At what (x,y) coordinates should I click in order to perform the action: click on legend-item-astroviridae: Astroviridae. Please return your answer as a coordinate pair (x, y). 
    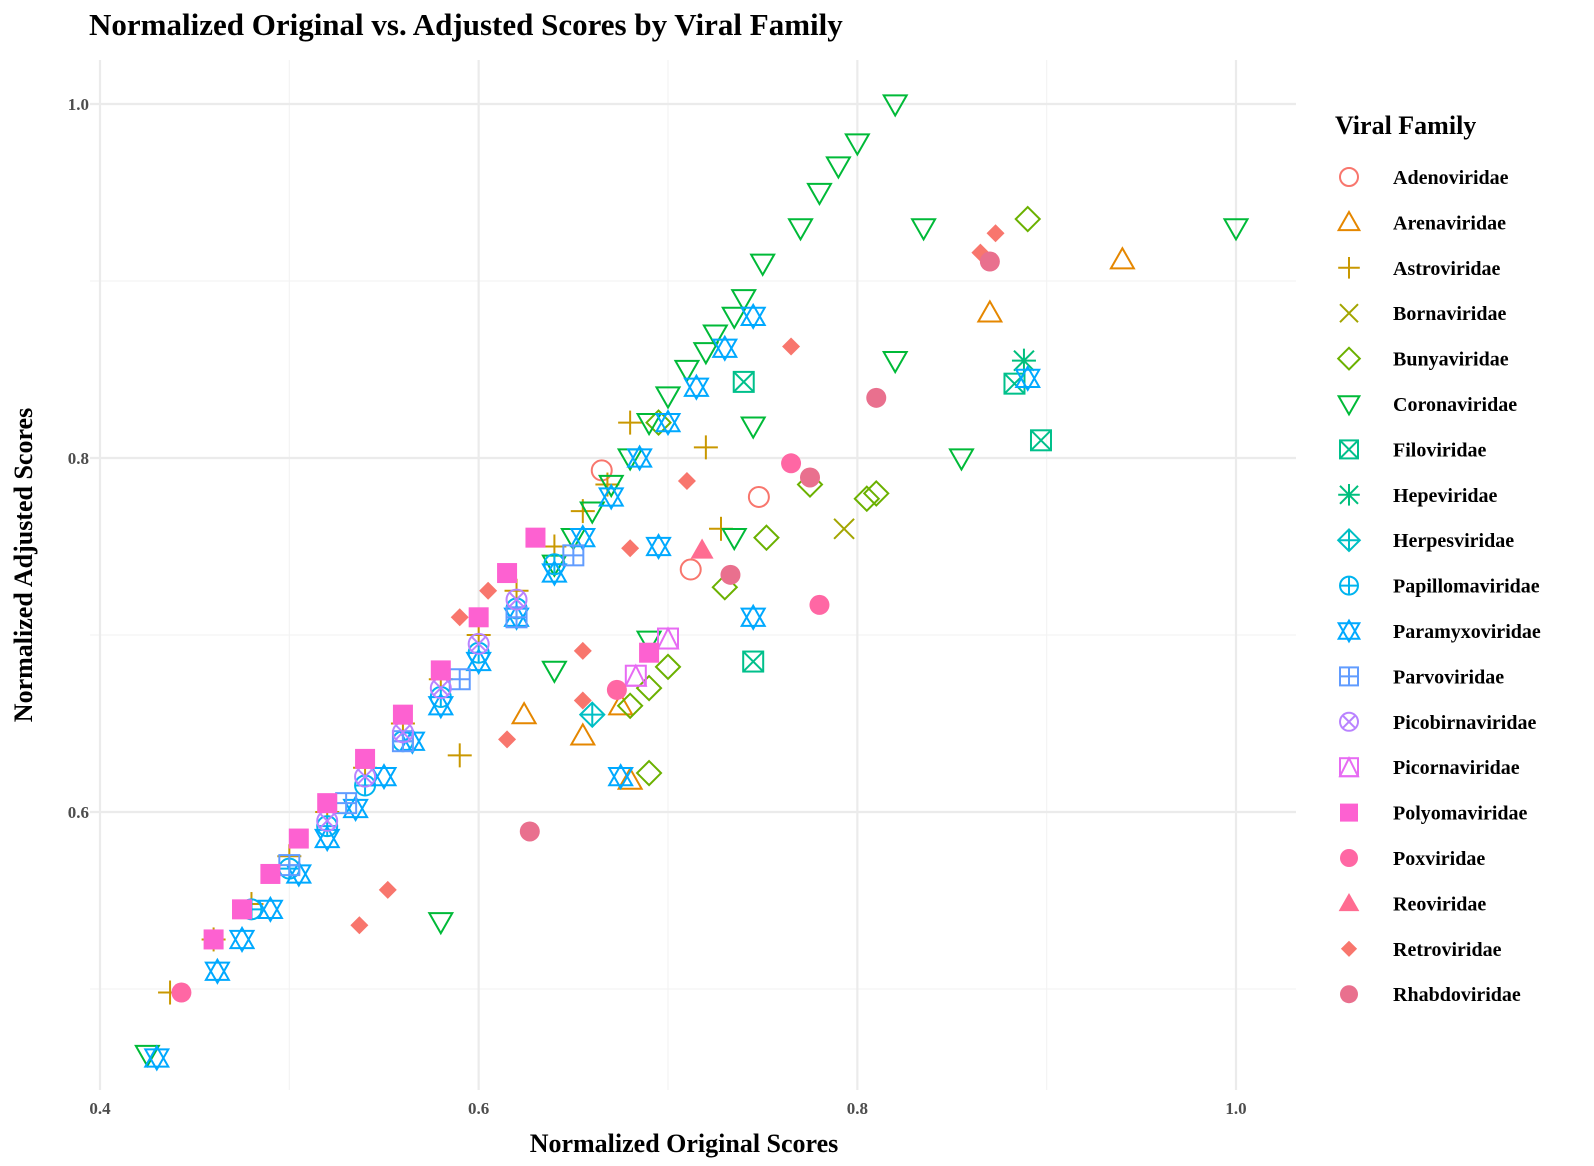
    Looking at the image, I should click on (1419, 268).